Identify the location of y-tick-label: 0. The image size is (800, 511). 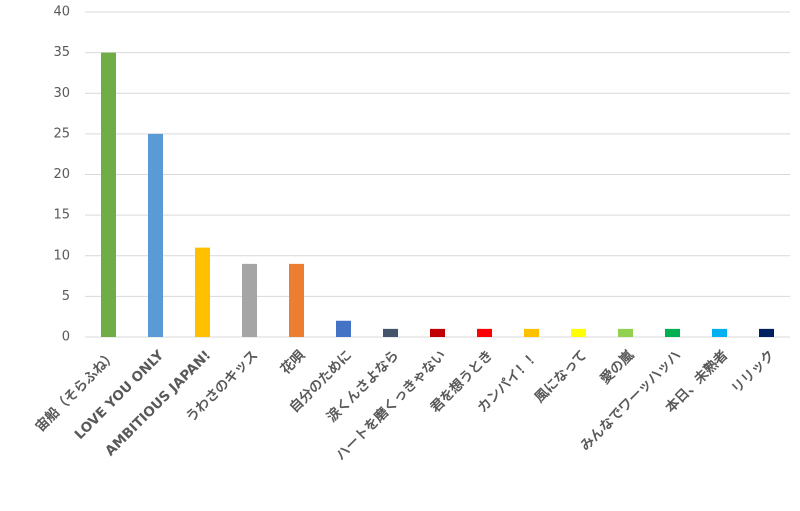
(66, 337).